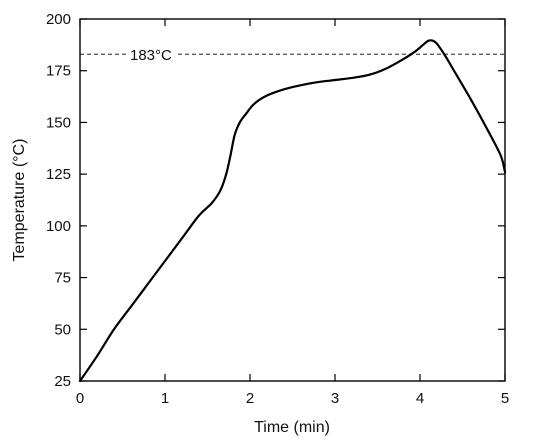 This screenshot has height=446, width=537. I want to click on x-tick-label: 5, so click(505, 398).